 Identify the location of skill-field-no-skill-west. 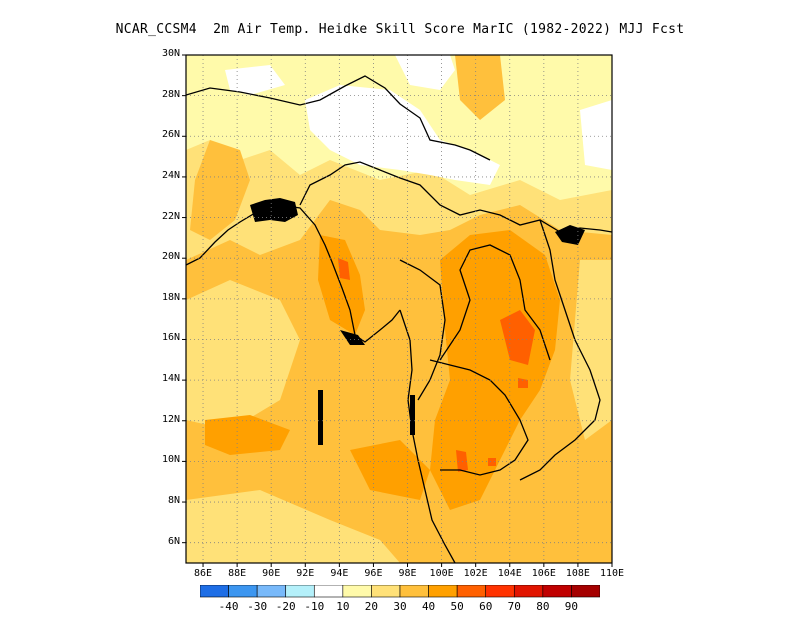
(255, 80).